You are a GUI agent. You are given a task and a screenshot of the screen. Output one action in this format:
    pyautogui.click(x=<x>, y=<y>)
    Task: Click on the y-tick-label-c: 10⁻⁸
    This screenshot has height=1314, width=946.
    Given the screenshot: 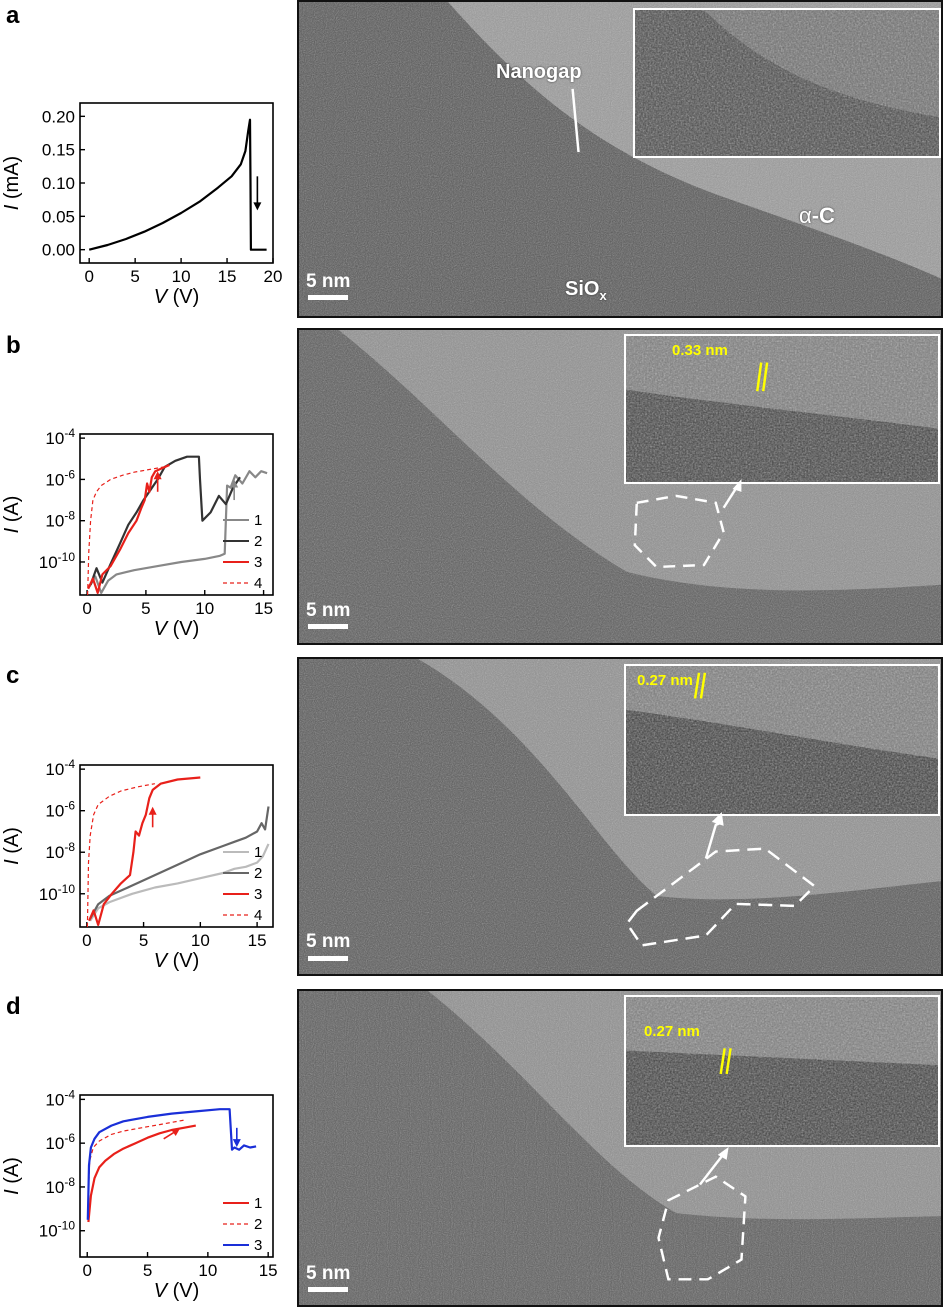 What is the action you would take?
    pyautogui.click(x=60, y=851)
    